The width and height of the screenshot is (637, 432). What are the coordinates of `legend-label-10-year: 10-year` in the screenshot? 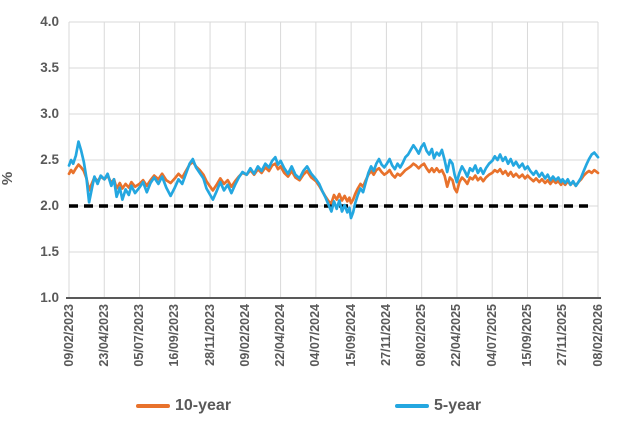 It's located at (203, 405).